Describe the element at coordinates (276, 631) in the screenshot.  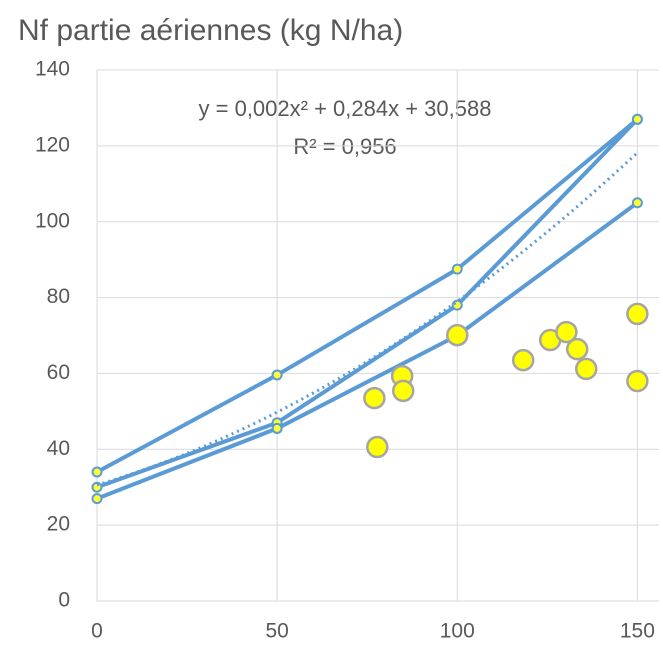
I see `x-tick-label: 50` at that location.